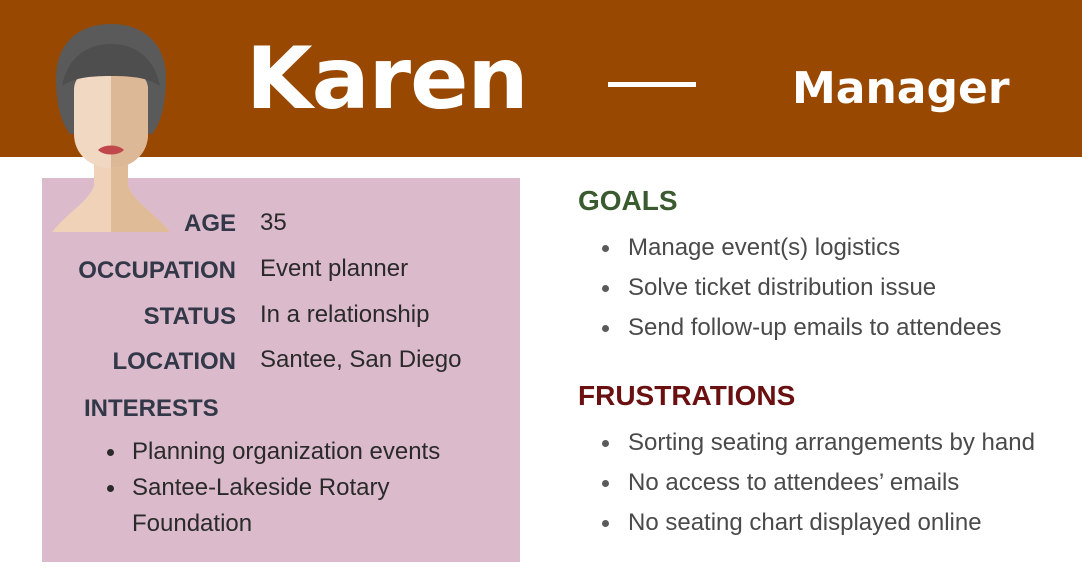 The image size is (1082, 586). I want to click on occupation-label: OCCUPATION, so click(157, 270).